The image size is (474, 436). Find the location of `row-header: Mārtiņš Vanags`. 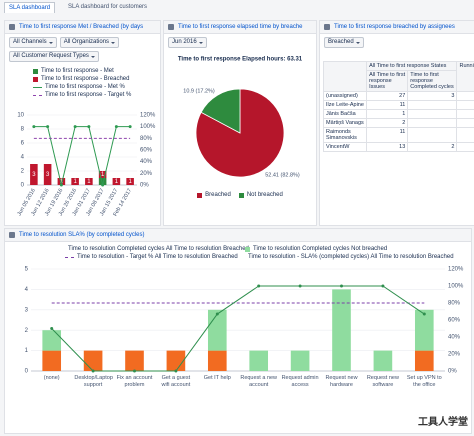

row-header: Mārtiņš Vanags is located at coordinates (345, 123).